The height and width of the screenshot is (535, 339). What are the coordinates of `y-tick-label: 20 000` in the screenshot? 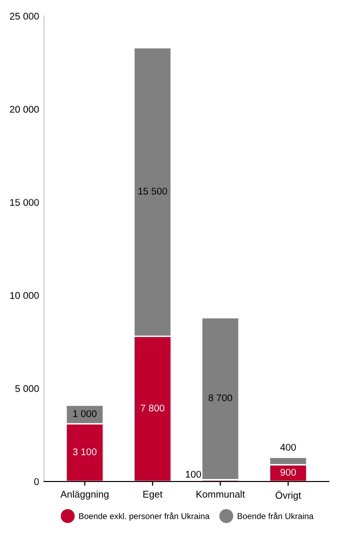 It's located at (24, 109).